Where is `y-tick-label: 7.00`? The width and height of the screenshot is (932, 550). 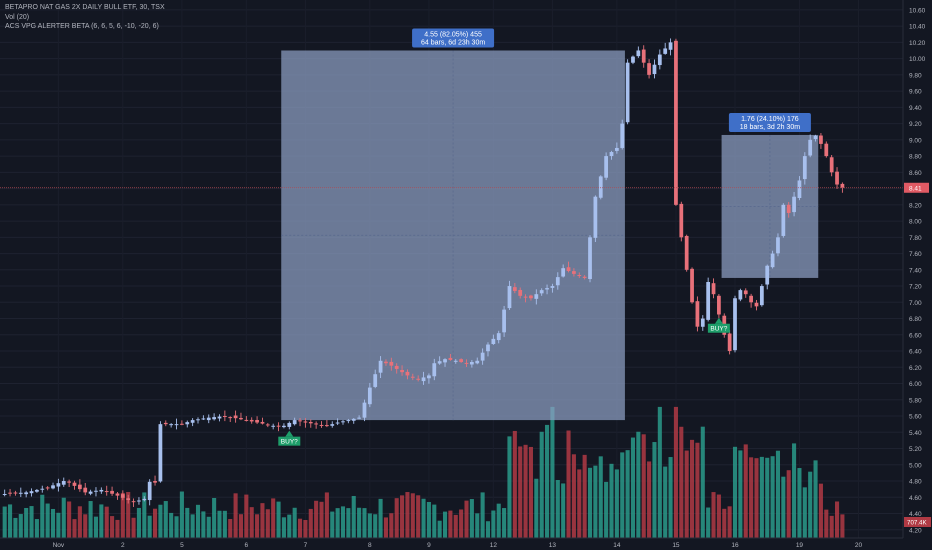 y-tick-label: 7.00 is located at coordinates (915, 303).